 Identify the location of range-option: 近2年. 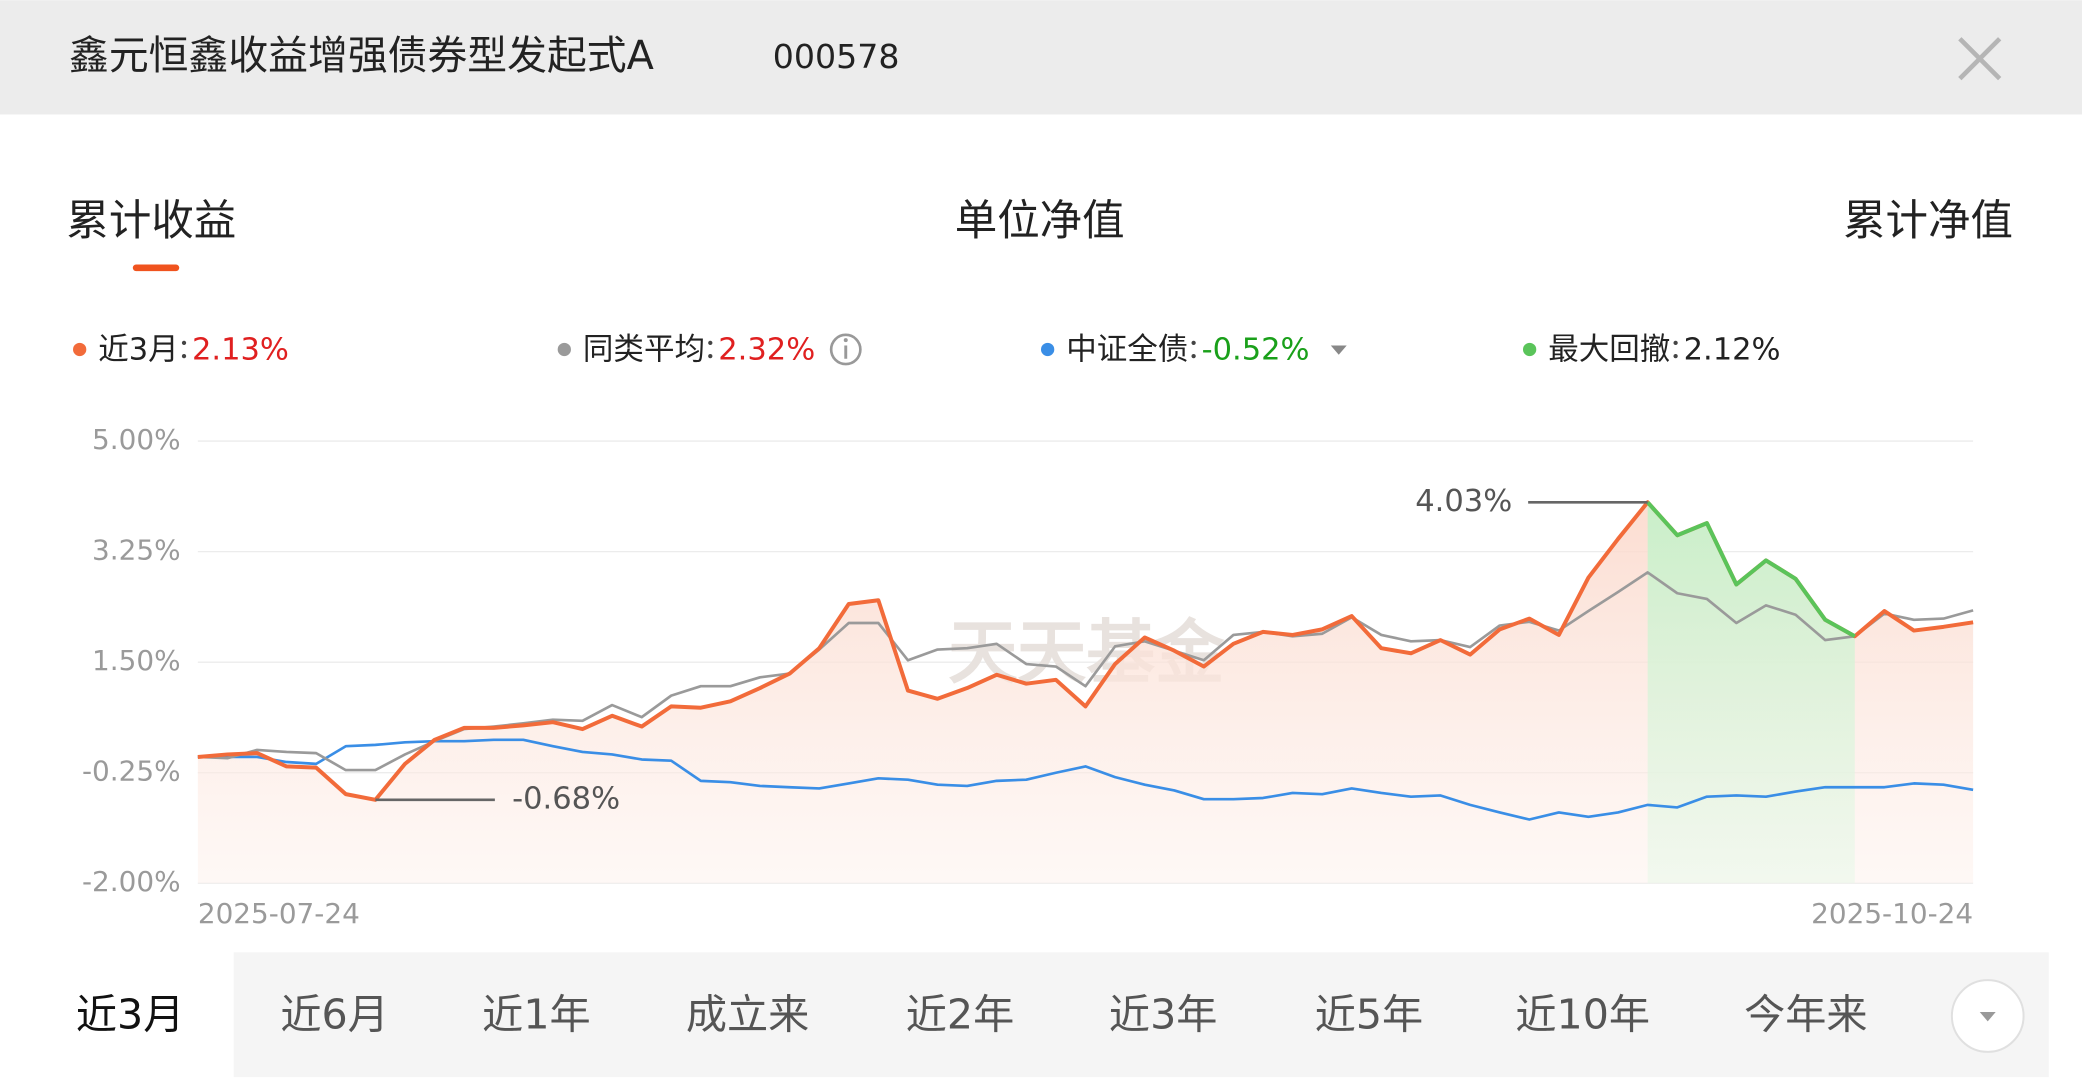
(960, 1014).